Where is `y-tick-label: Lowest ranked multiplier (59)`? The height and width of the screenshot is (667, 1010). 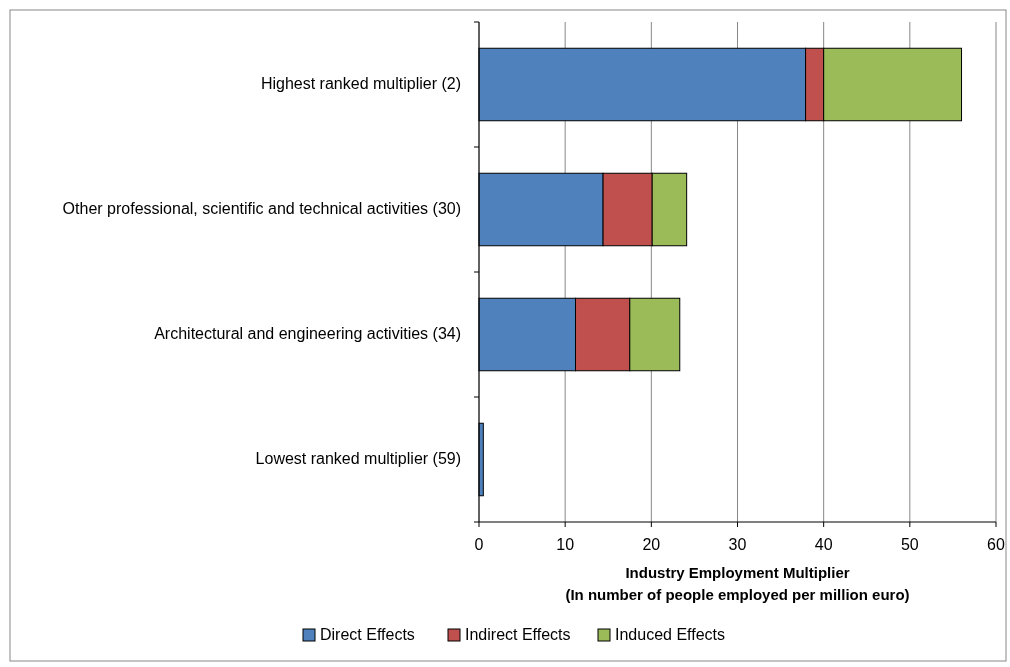 y-tick-label: Lowest ranked multiplier (59) is located at coordinates (358, 458).